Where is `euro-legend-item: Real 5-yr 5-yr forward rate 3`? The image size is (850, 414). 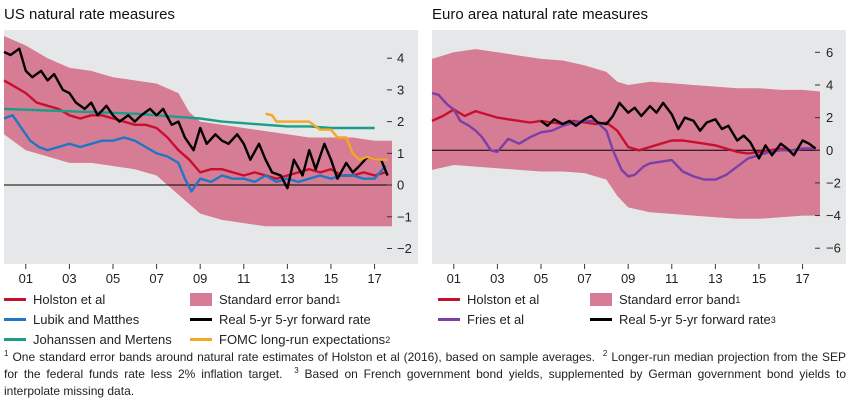
euro-legend-item: Real 5-yr 5-yr forward rate 3 is located at coordinates (683, 319).